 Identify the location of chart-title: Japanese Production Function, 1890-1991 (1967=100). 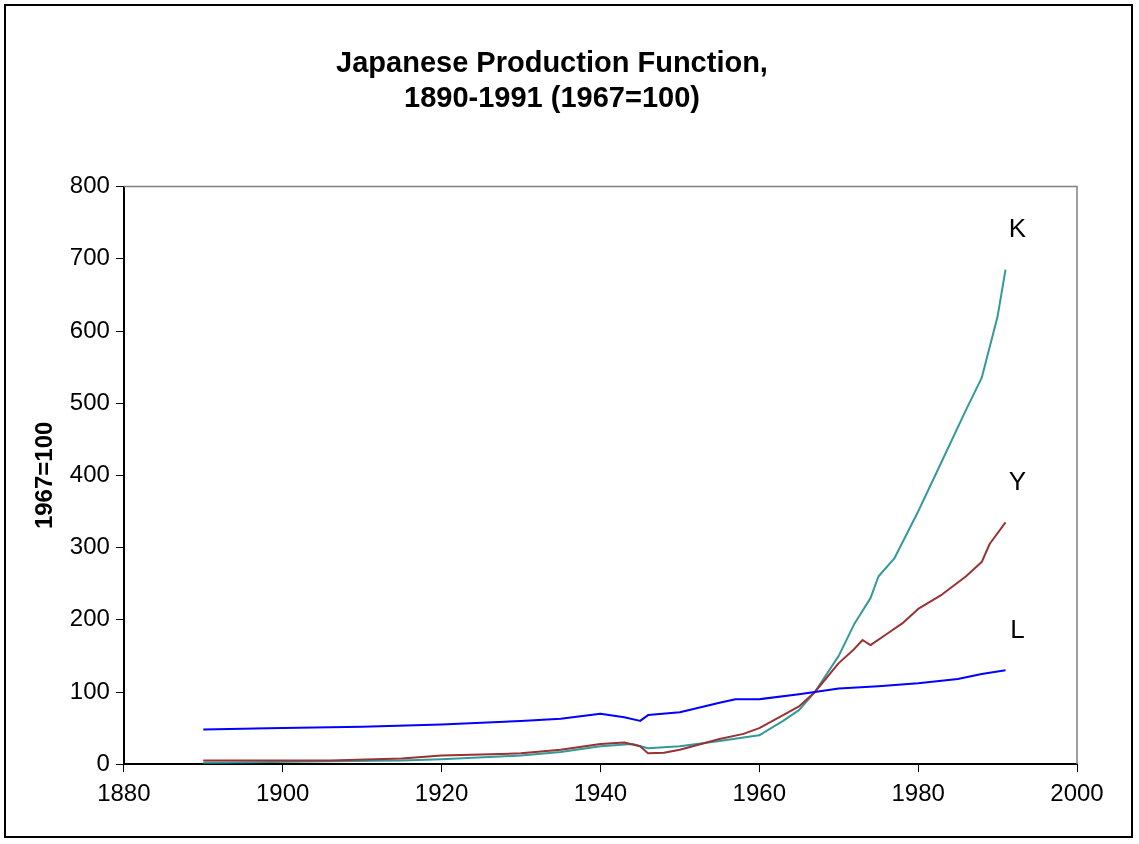
(552, 80).